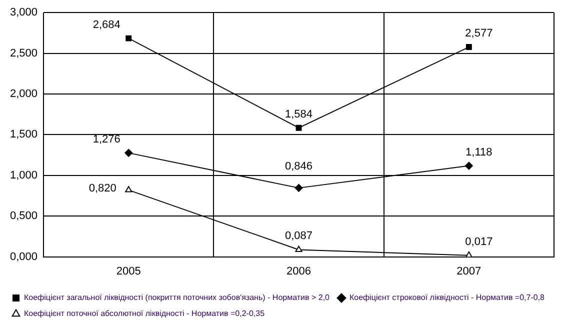 This screenshot has height=328, width=570. What do you see at coordinates (24, 216) in the screenshot?
I see `y-tick-label: 0,500` at bounding box center [24, 216].